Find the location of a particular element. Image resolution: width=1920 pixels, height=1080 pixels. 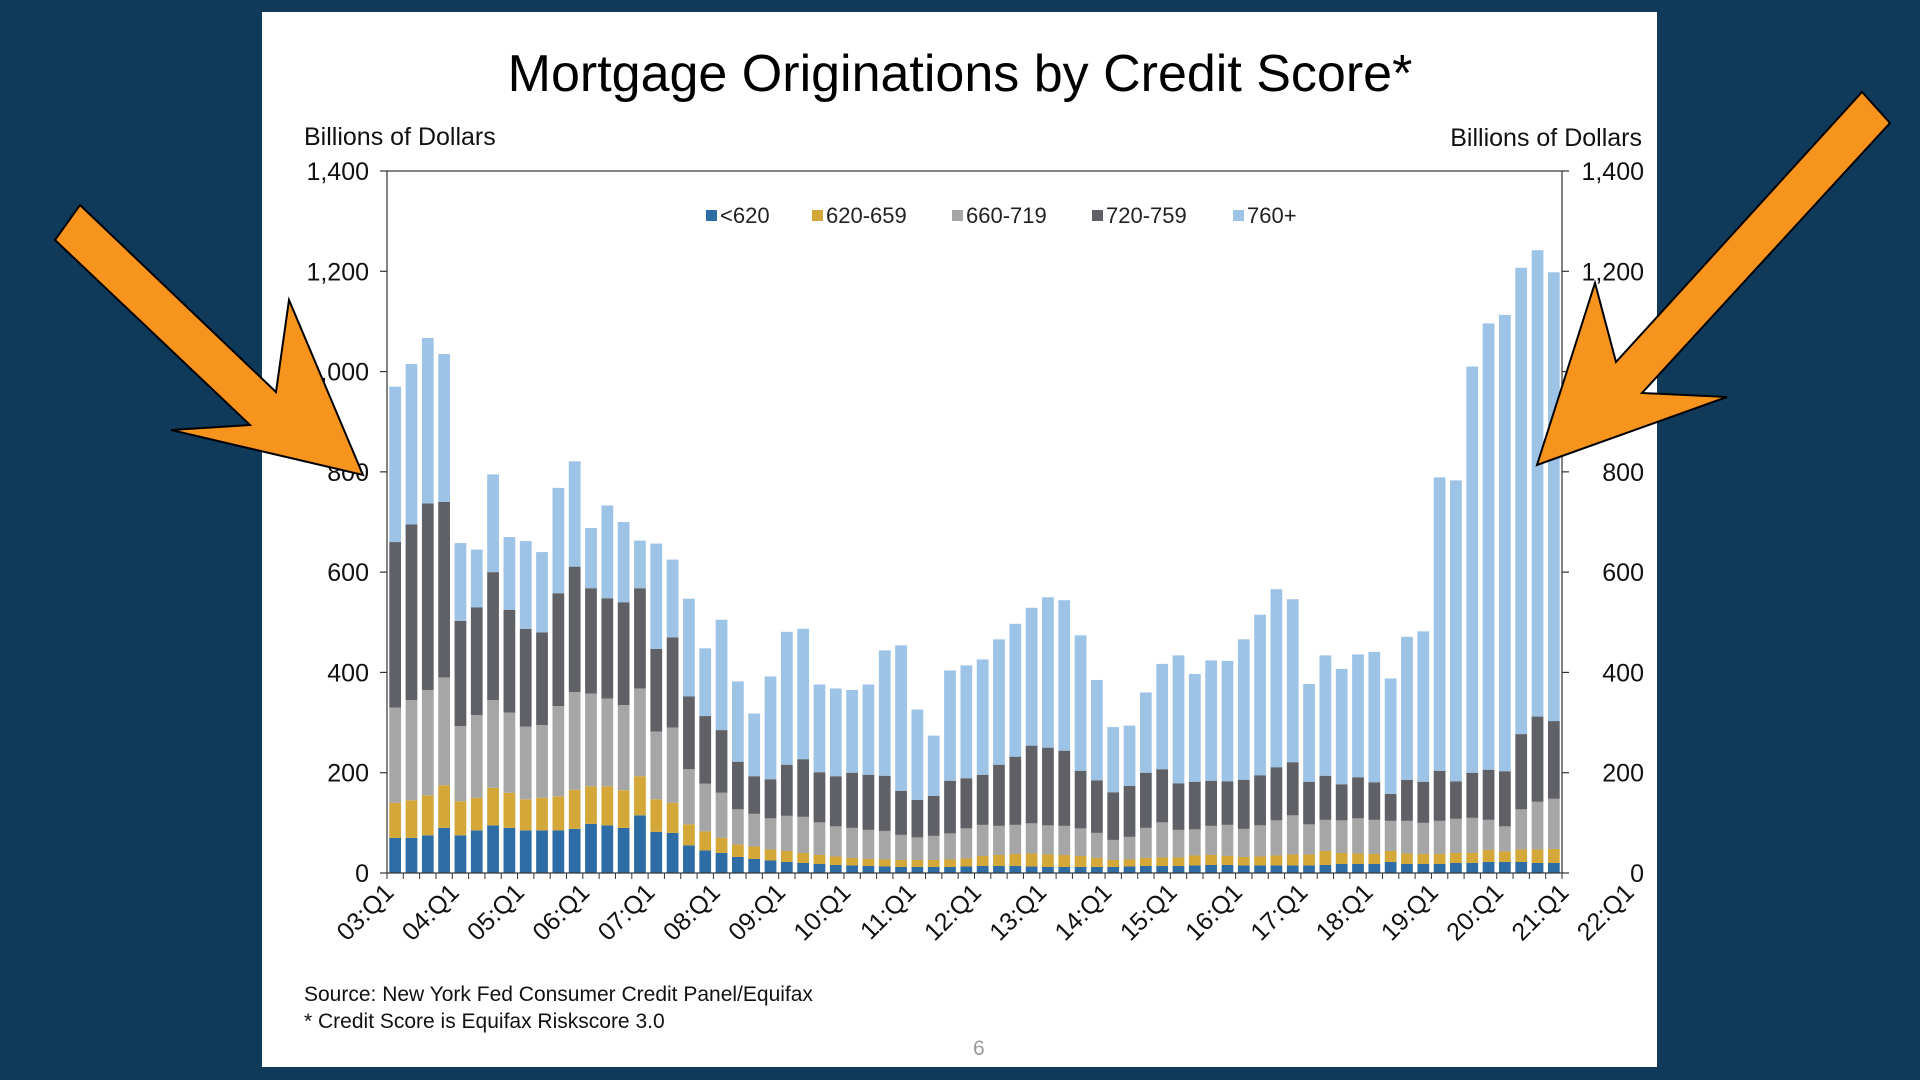

x-tick-label: 18:Q1 is located at coordinates (1345, 912).